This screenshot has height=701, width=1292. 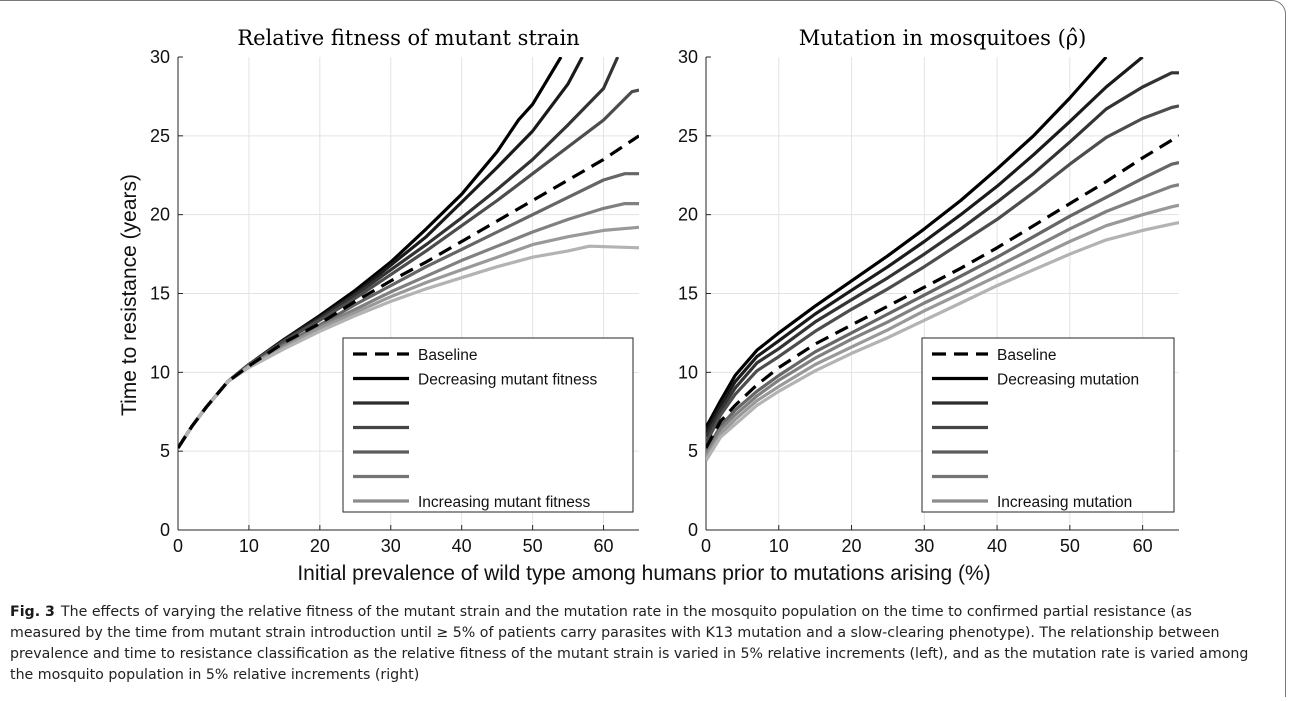 I want to click on left-x-tick-label: 20, so click(x=320, y=546).